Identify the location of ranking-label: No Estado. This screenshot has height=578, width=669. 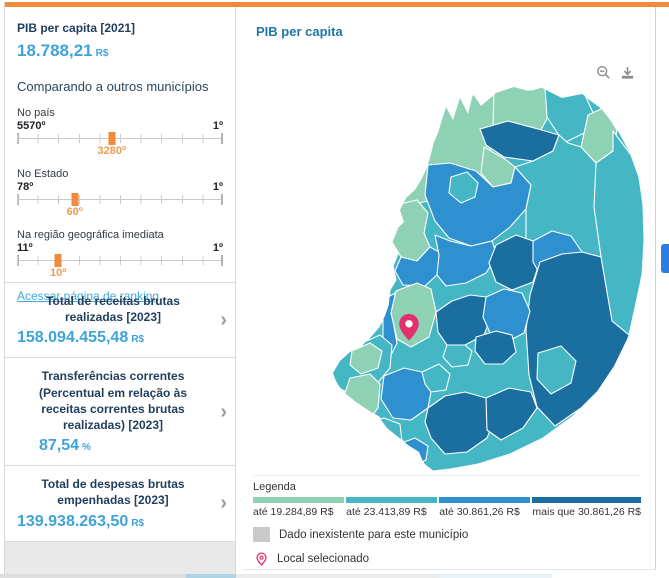
(43, 174).